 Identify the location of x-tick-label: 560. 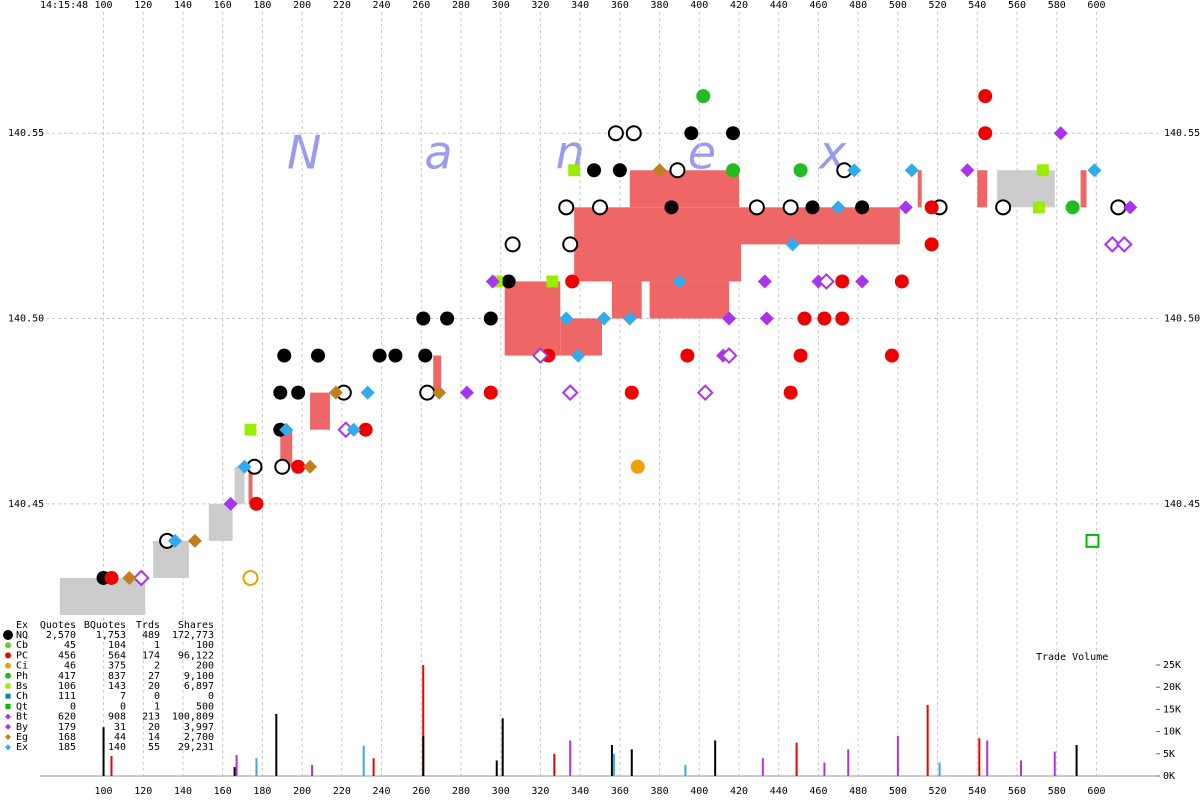
(1017, 5).